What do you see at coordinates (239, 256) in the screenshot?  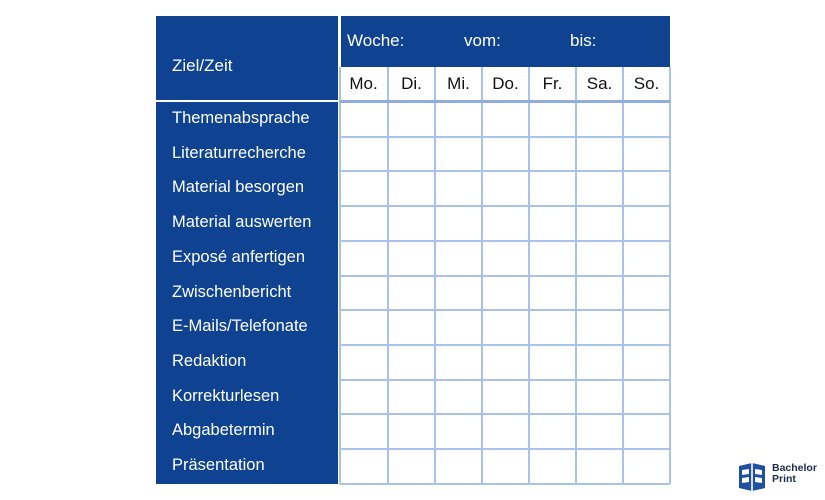 I see `task-label: Exposé anfertigen` at bounding box center [239, 256].